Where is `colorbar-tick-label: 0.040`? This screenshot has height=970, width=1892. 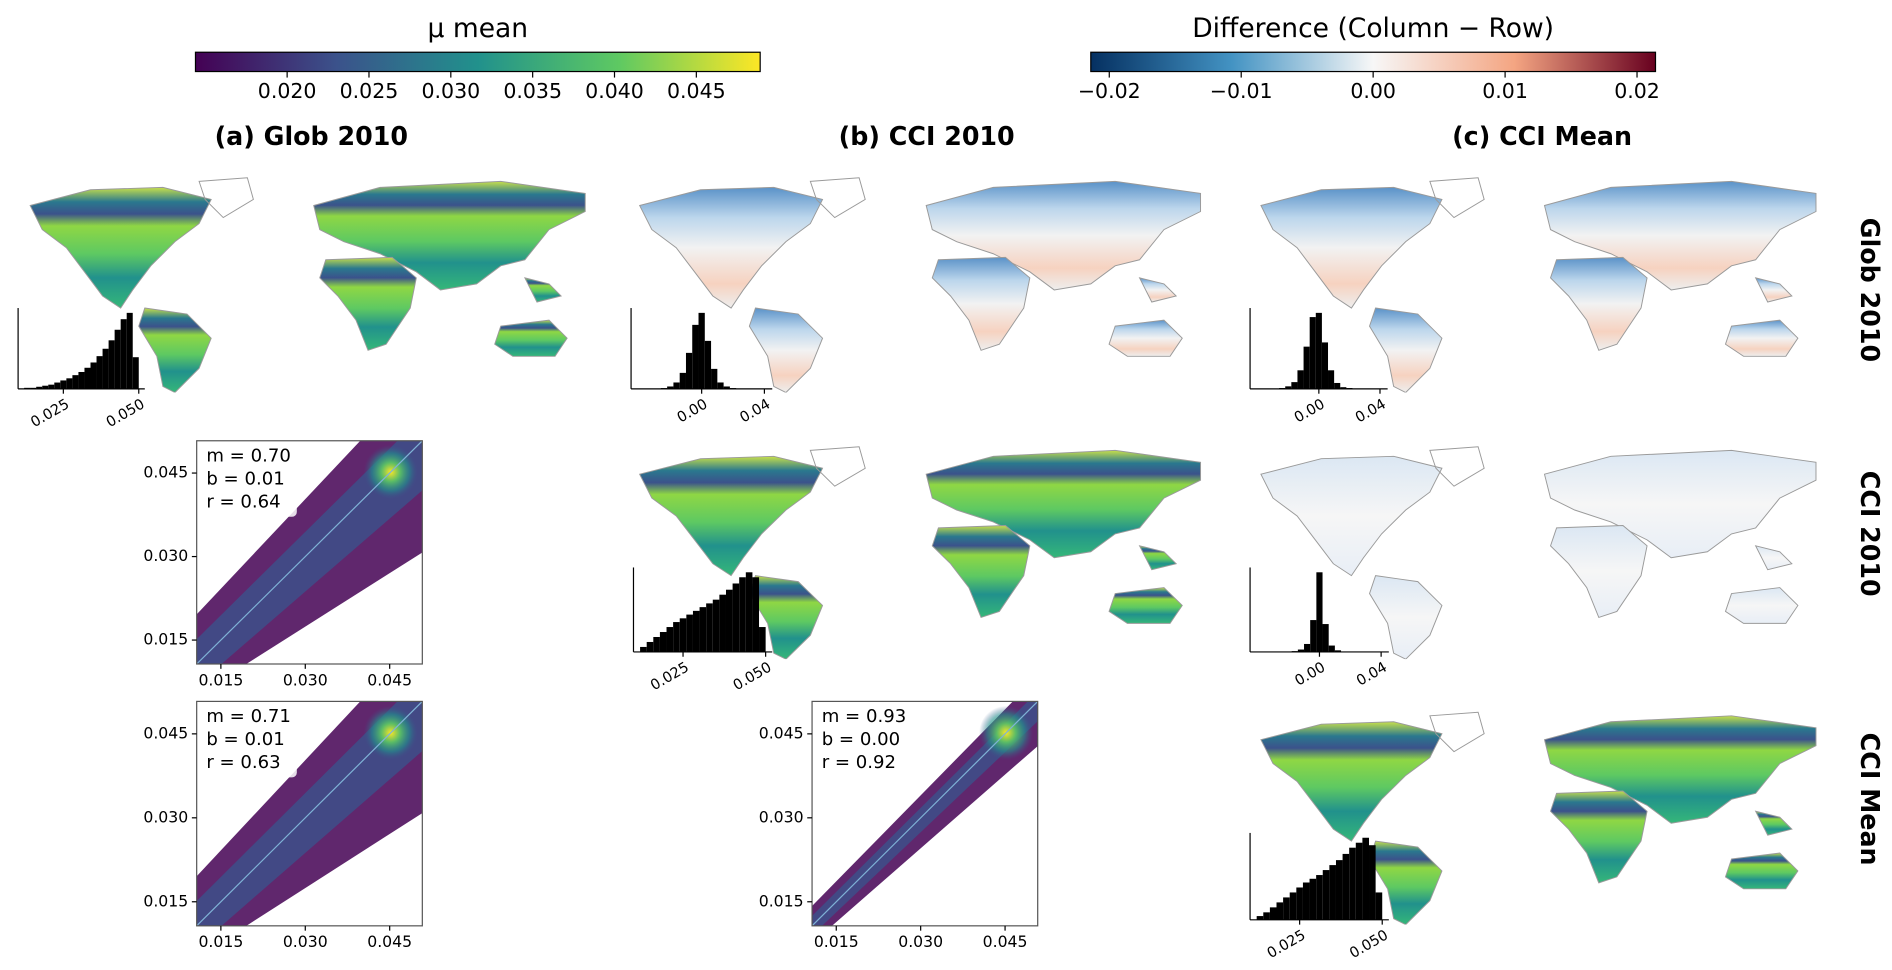 colorbar-tick-label: 0.040 is located at coordinates (614, 91).